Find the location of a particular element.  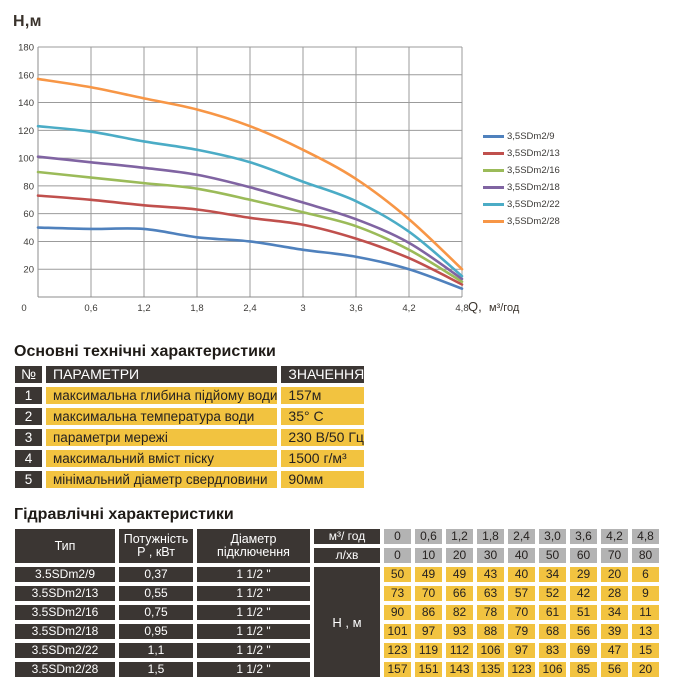

head-value: 90 is located at coordinates (397, 612).